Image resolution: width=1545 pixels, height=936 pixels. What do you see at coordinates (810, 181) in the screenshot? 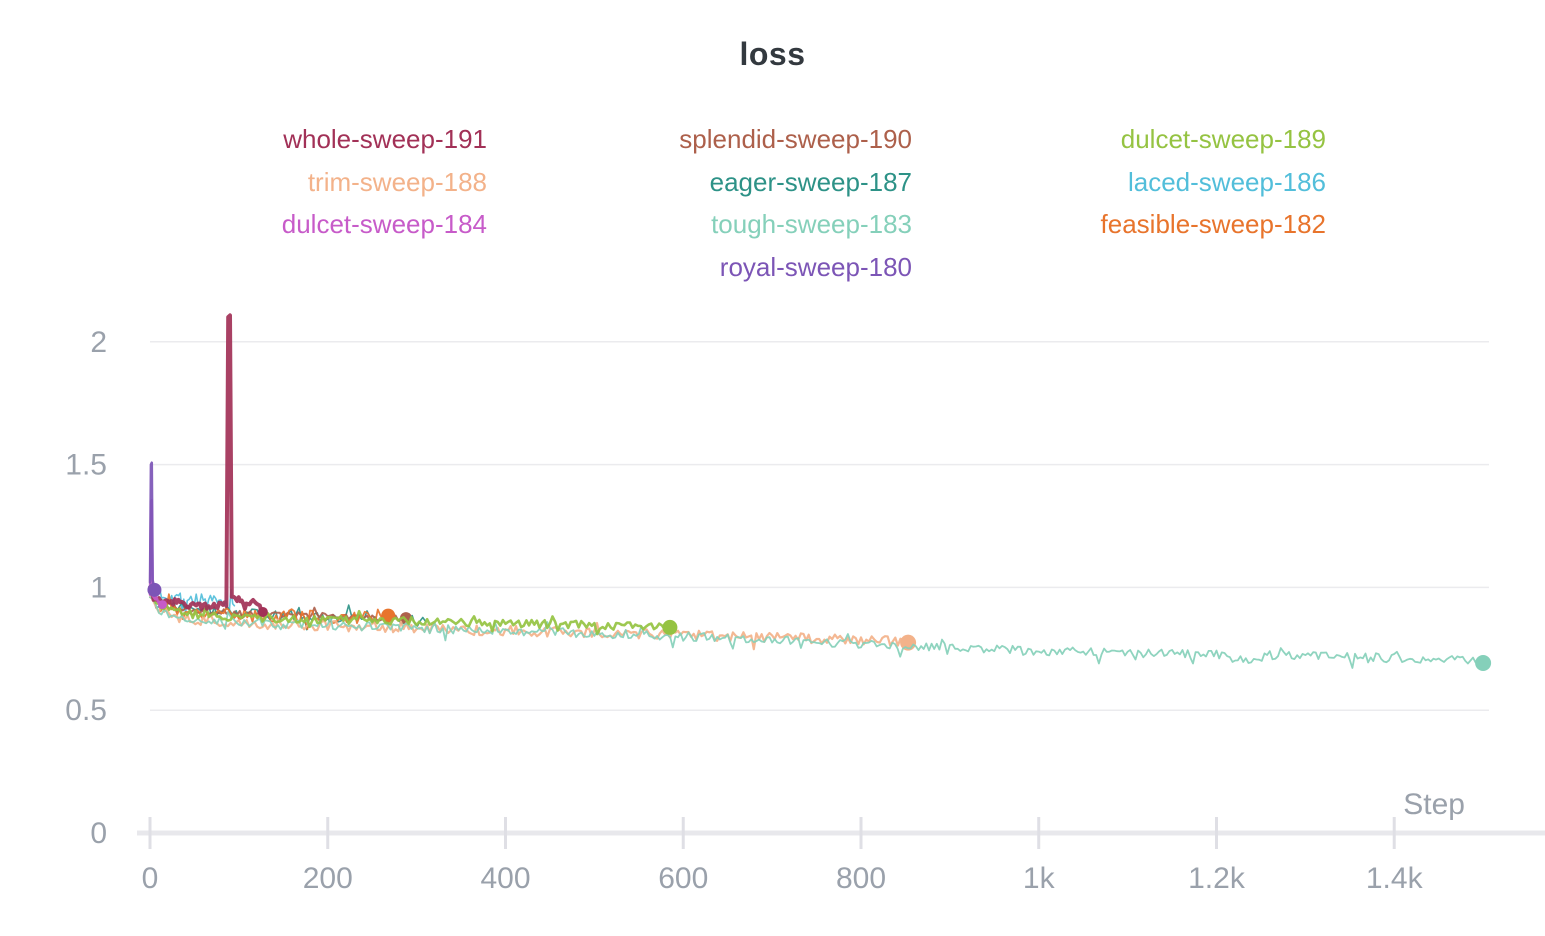
I see `legend-item-eager-sweep-187: eager-sweep-187` at bounding box center [810, 181].